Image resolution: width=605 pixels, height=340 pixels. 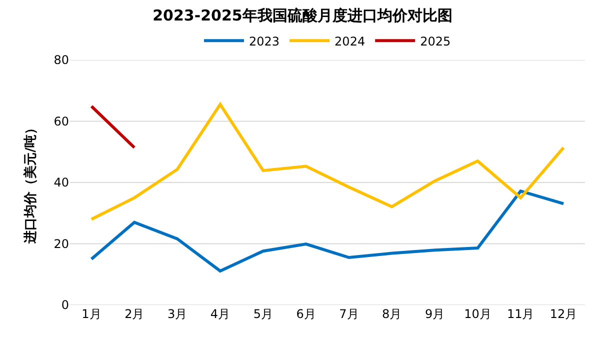 I want to click on legend-label: 2023, so click(x=264, y=41).